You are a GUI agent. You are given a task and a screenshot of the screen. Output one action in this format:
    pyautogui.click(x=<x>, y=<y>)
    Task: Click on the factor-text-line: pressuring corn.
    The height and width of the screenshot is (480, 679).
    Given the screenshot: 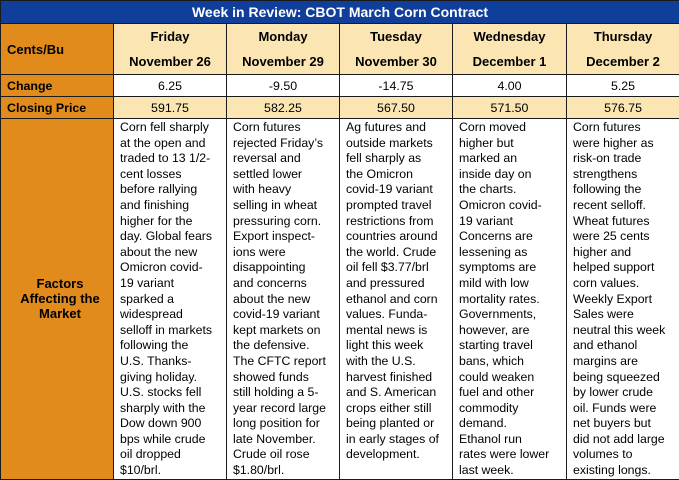 What is the action you would take?
    pyautogui.click(x=284, y=222)
    